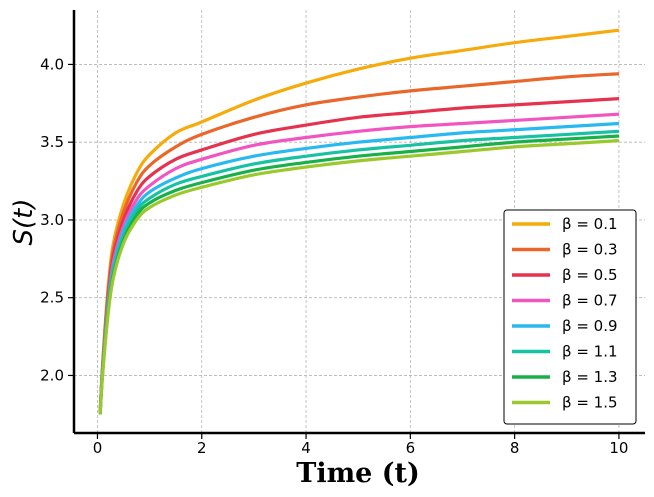 The image size is (654, 497). What do you see at coordinates (590, 224) in the screenshot?
I see `legend-label: β = 0.1` at bounding box center [590, 224].